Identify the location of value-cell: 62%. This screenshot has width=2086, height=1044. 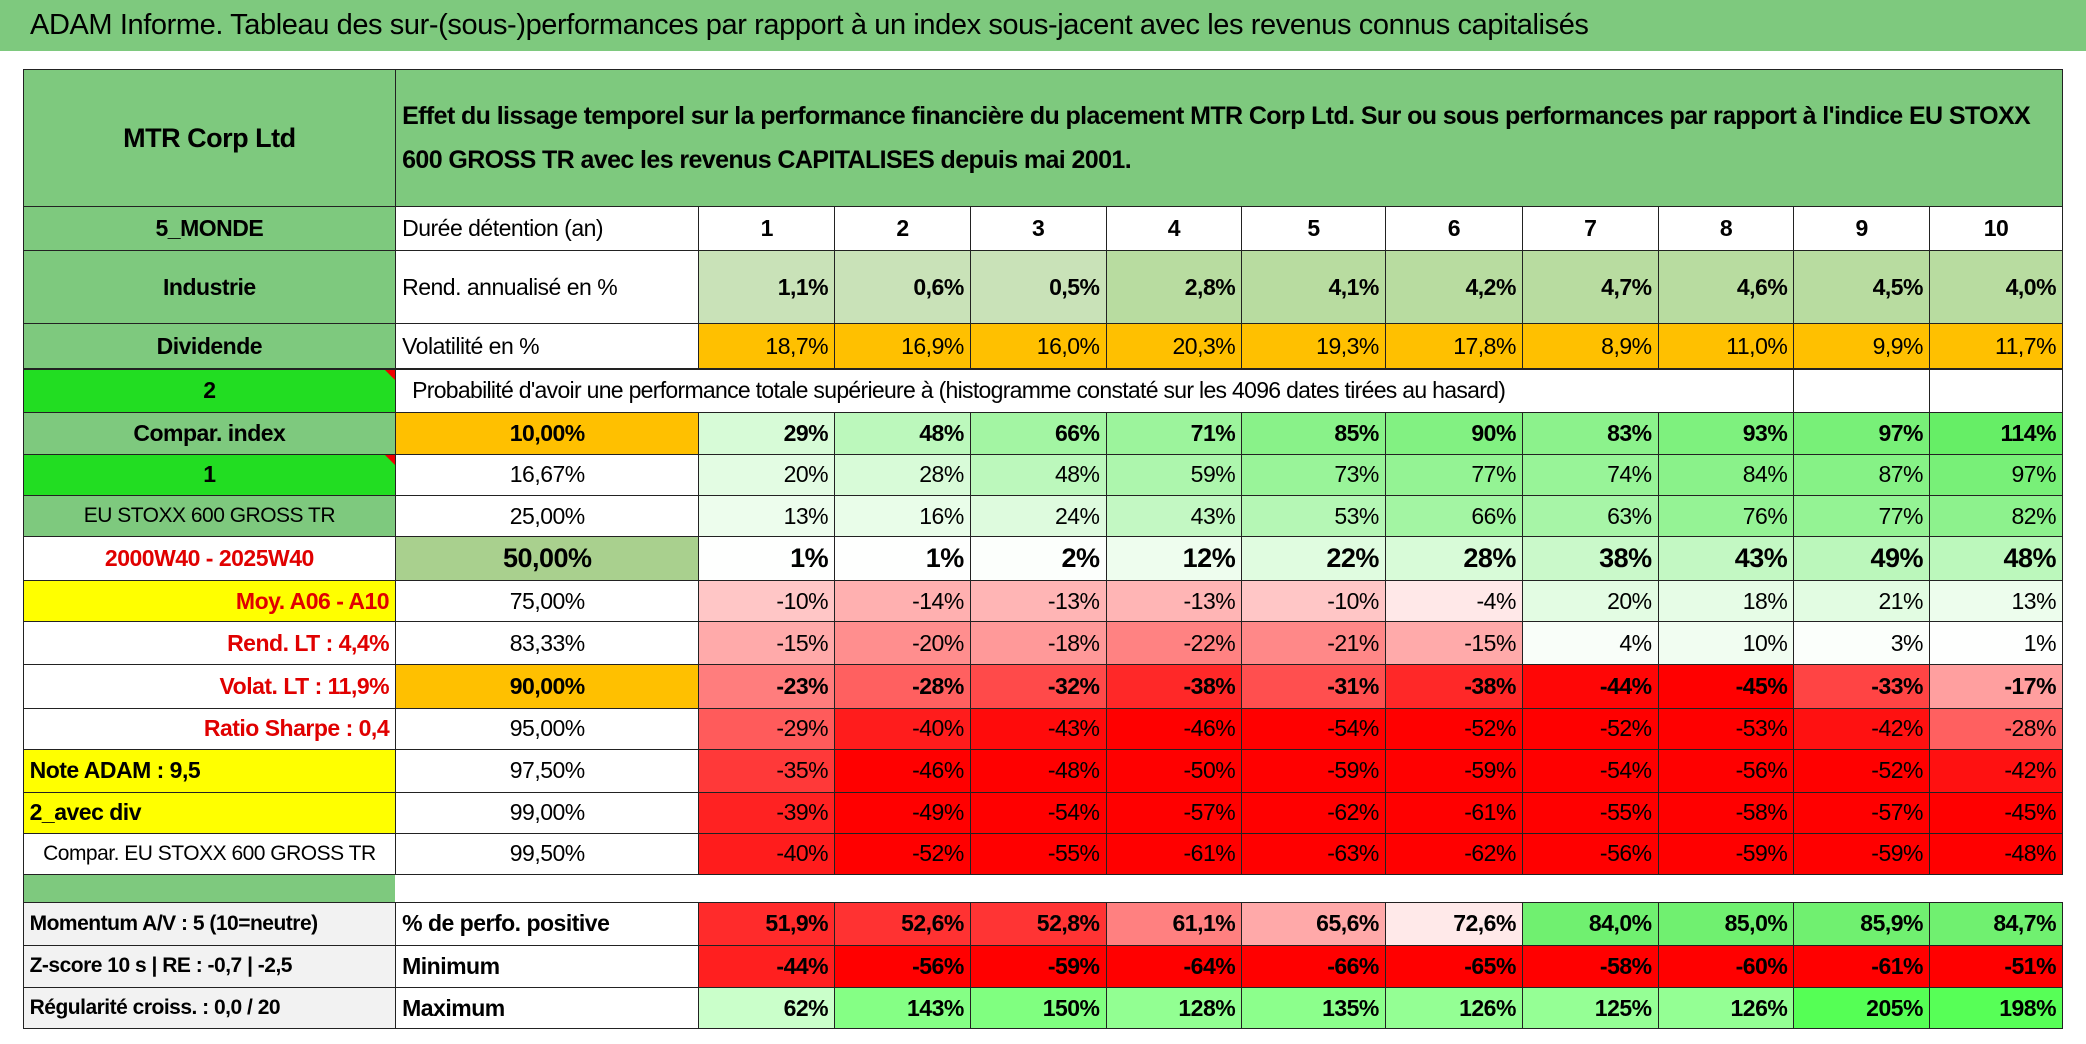
(767, 1008).